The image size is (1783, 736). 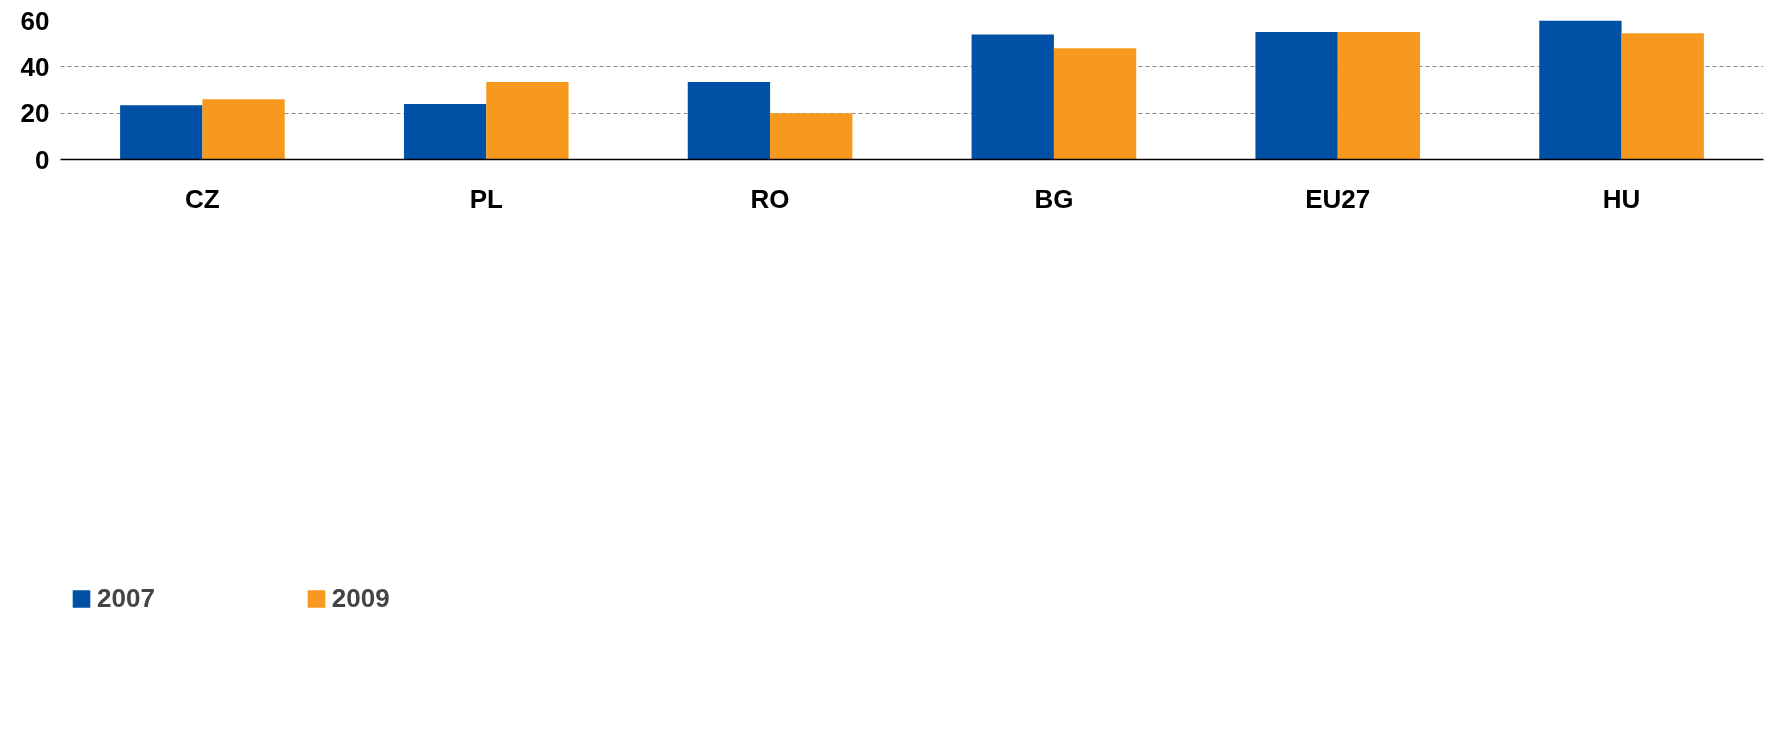 I want to click on x-tick-label: BG, so click(x=1054, y=198).